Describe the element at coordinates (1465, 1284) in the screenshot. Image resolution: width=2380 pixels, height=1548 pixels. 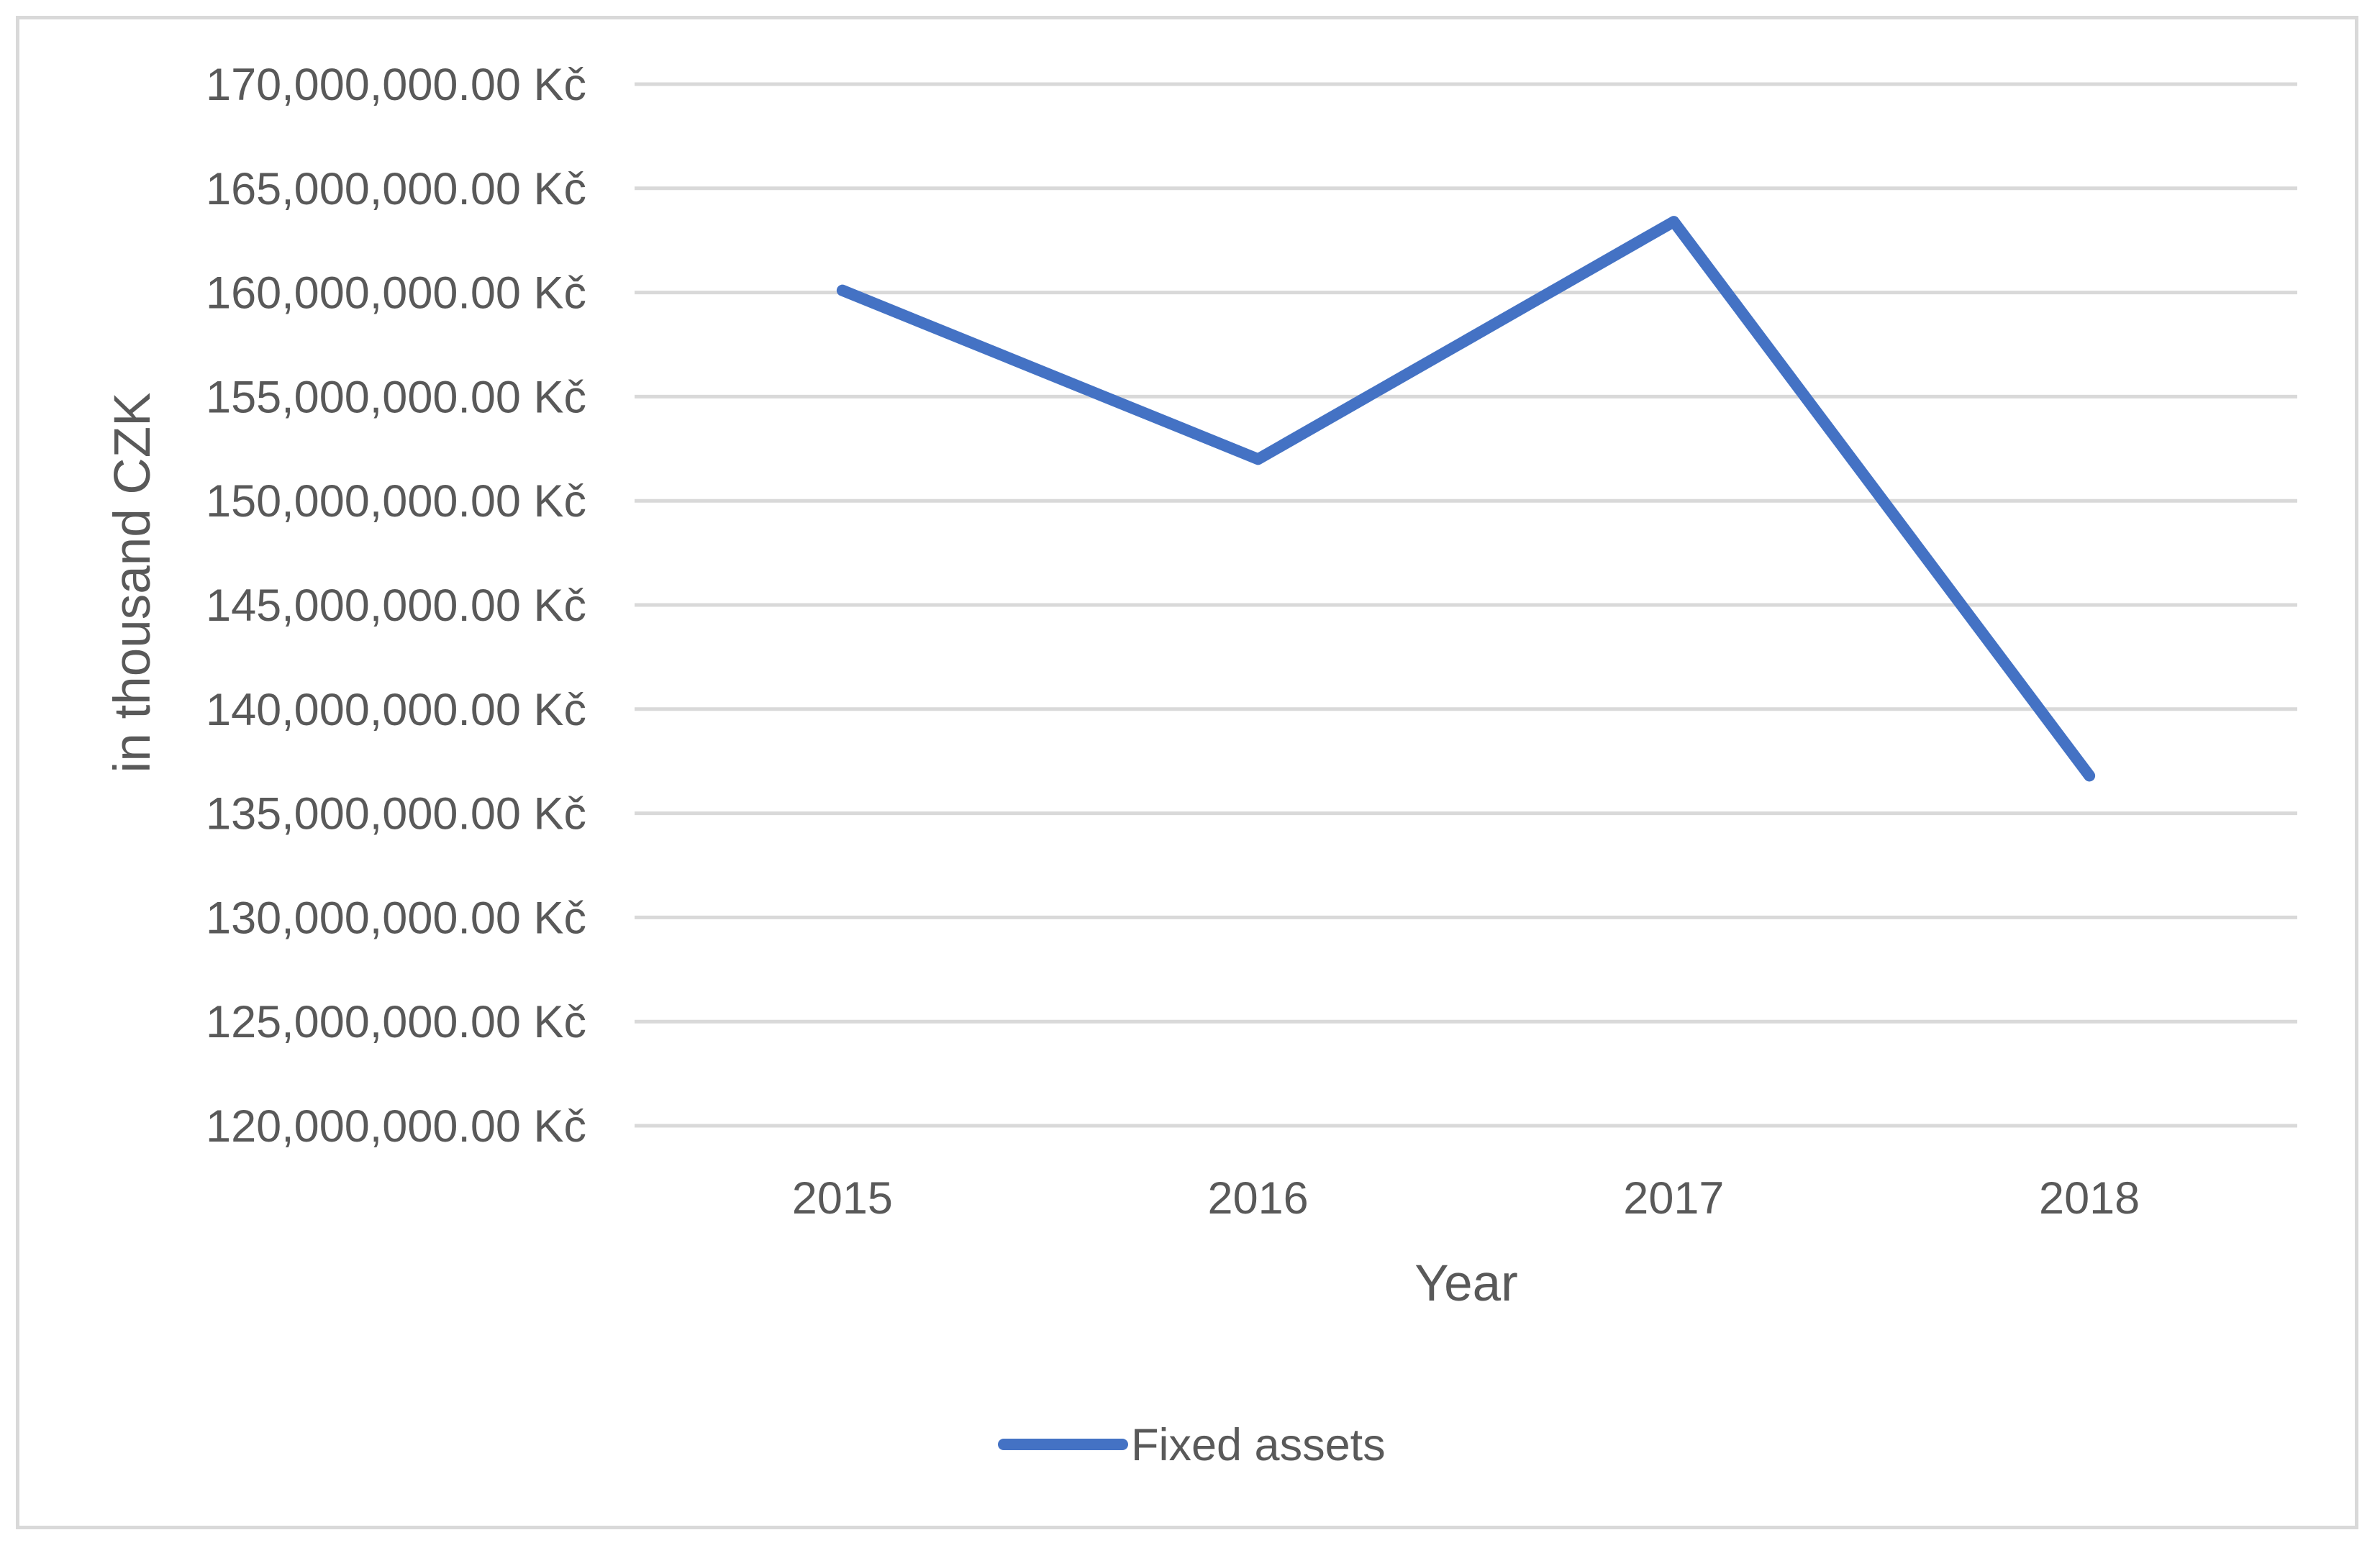
I see `x-axis-title: Year` at that location.